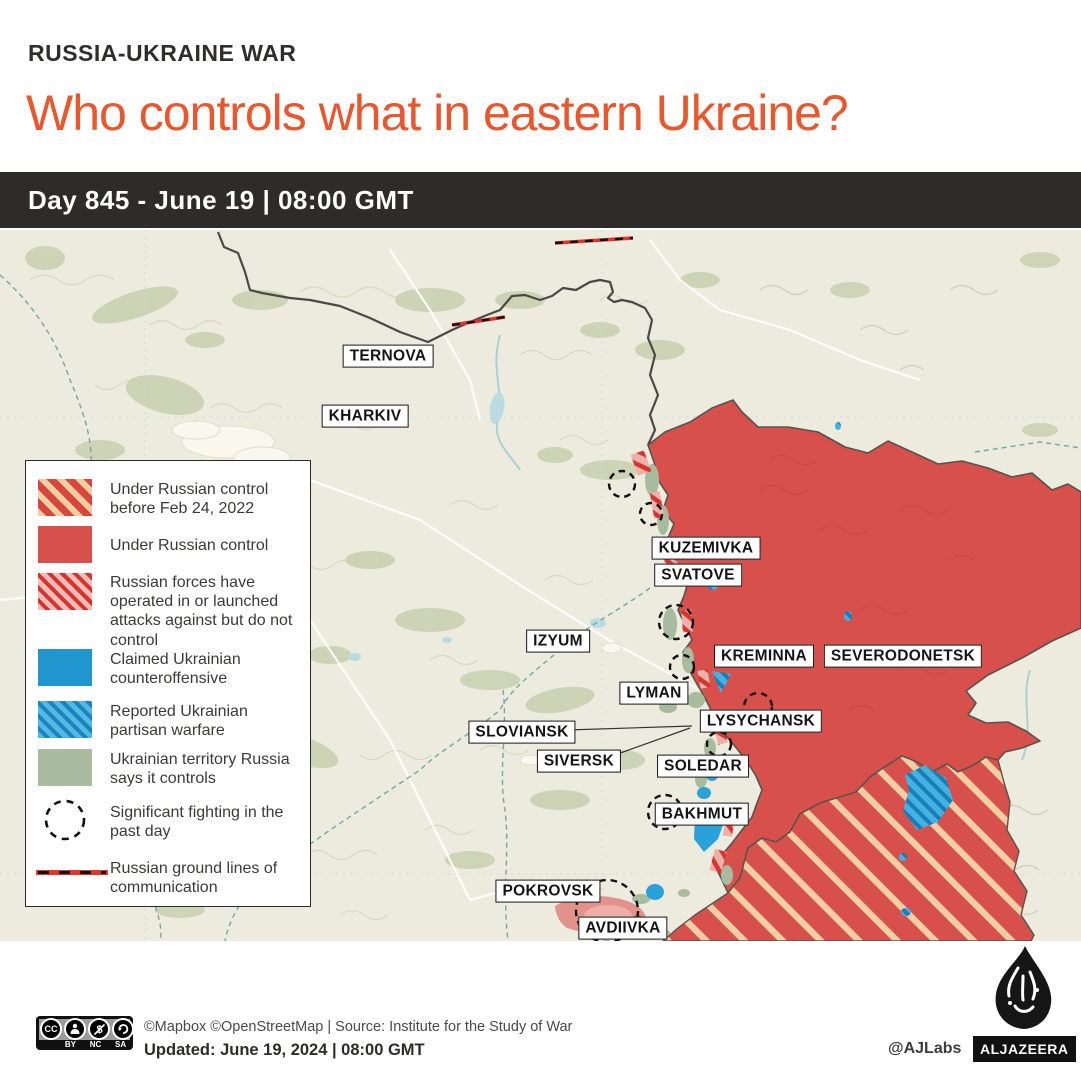 Image resolution: width=1081 pixels, height=1081 pixels. What do you see at coordinates (162, 53) in the screenshot?
I see `kicker: RUSSIA-UKRAINE WAR` at bounding box center [162, 53].